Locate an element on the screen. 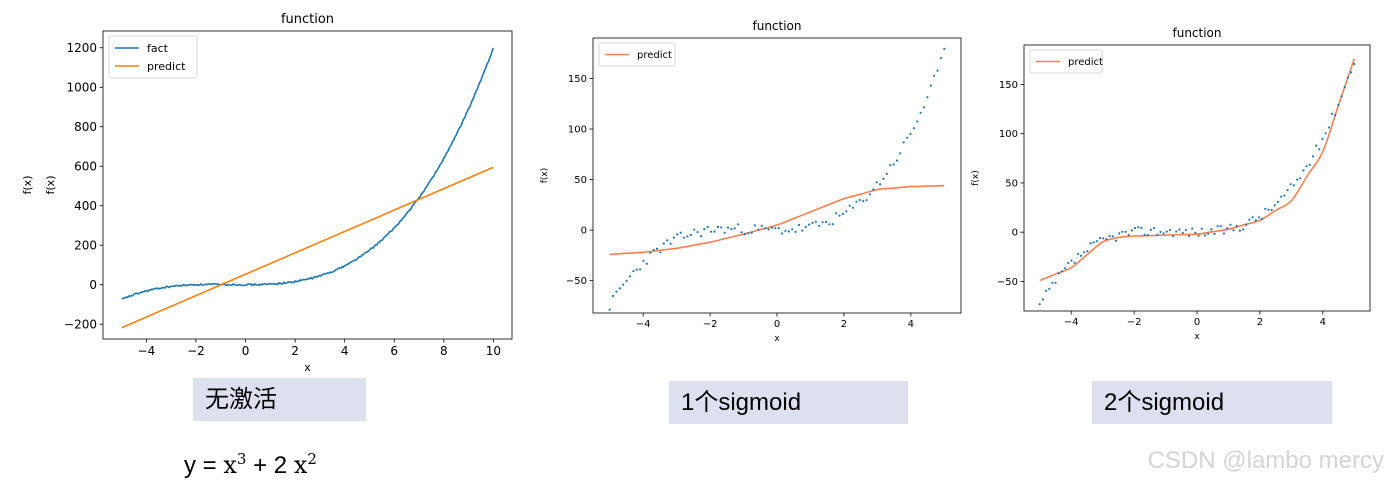 The width and height of the screenshot is (1388, 485). y-axis-label: f(x) is located at coordinates (545, 176).